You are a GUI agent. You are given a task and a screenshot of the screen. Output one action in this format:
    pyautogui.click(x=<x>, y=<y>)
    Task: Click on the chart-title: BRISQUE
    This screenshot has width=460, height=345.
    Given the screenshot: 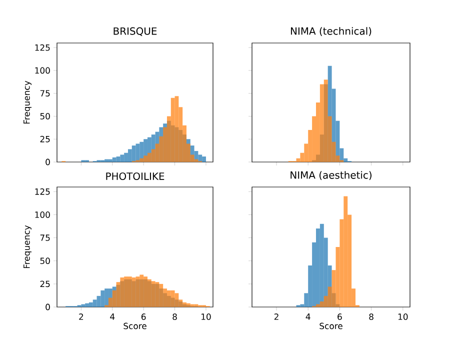 What is the action you would take?
    pyautogui.click(x=135, y=31)
    